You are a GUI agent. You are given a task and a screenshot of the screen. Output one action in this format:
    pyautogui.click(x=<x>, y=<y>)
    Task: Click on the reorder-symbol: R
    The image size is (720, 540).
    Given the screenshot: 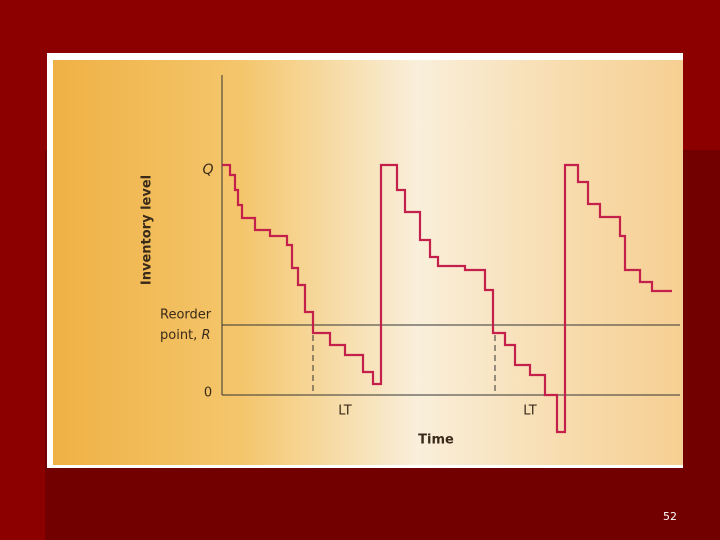 What is the action you would take?
    pyautogui.click(x=205, y=335)
    